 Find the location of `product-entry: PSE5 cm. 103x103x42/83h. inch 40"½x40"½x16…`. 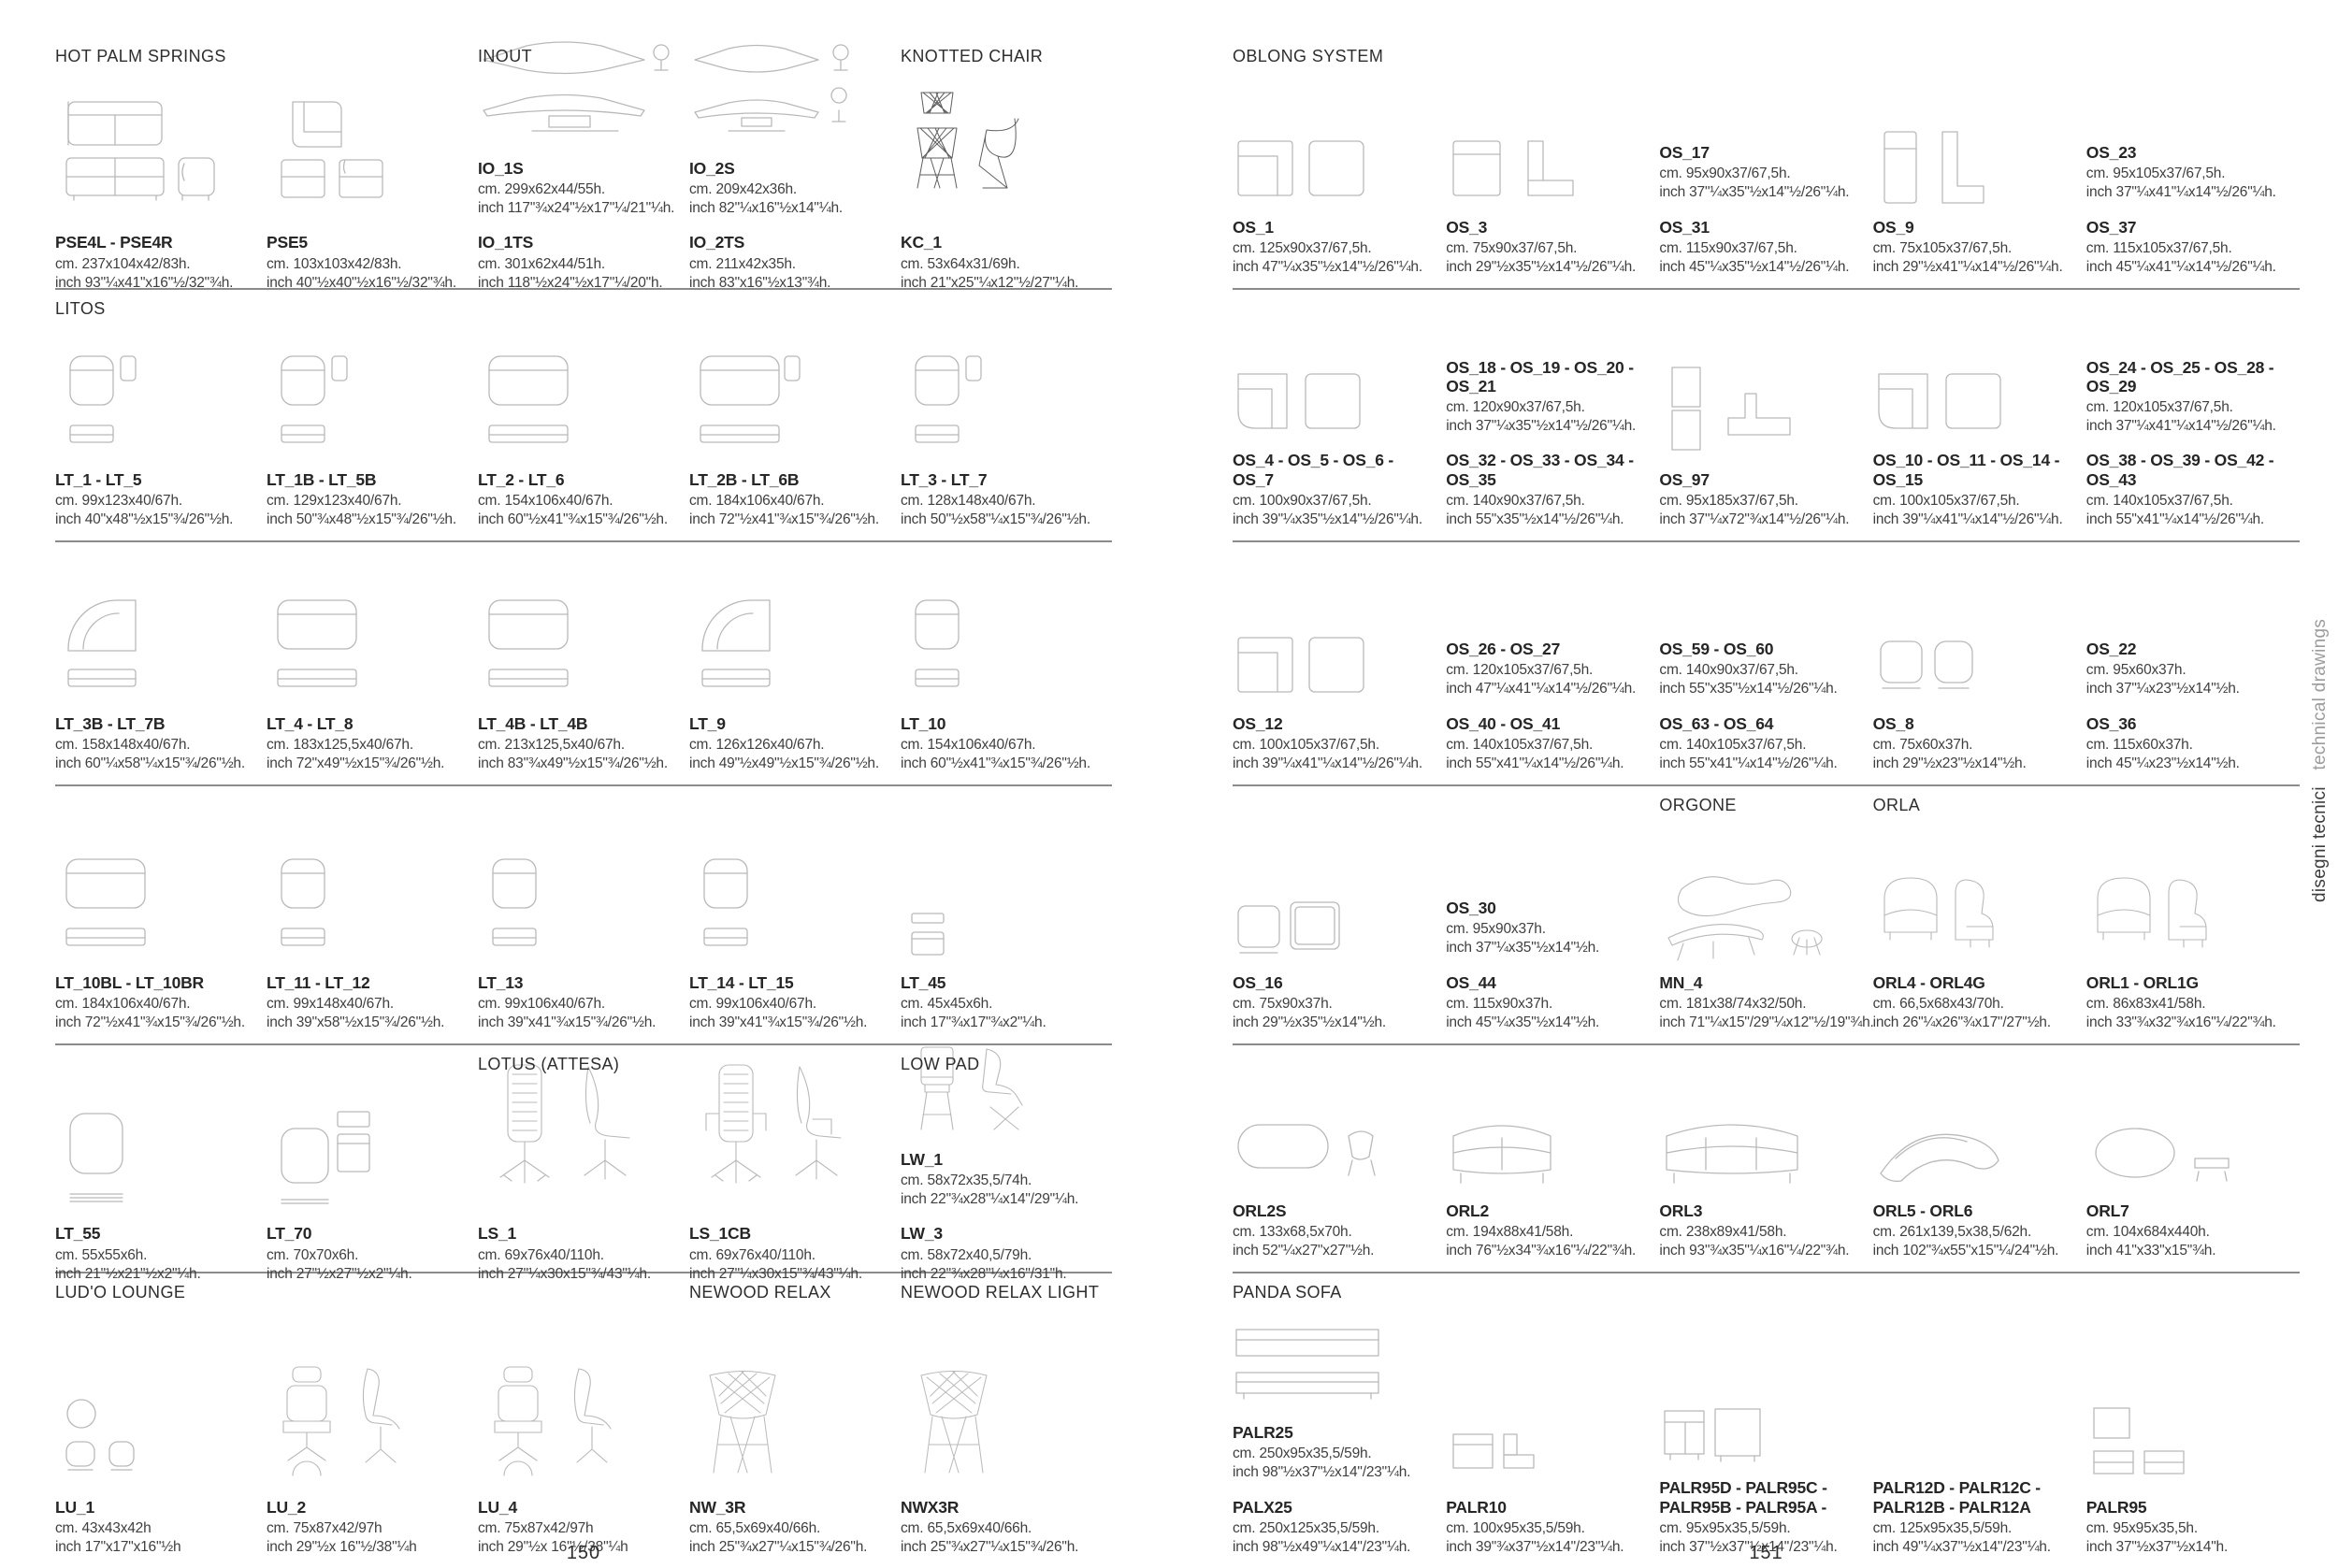

product-entry: PSE5 cm. 103x103x42/83h. inch 40"½x40"½x16… is located at coordinates (362, 262).